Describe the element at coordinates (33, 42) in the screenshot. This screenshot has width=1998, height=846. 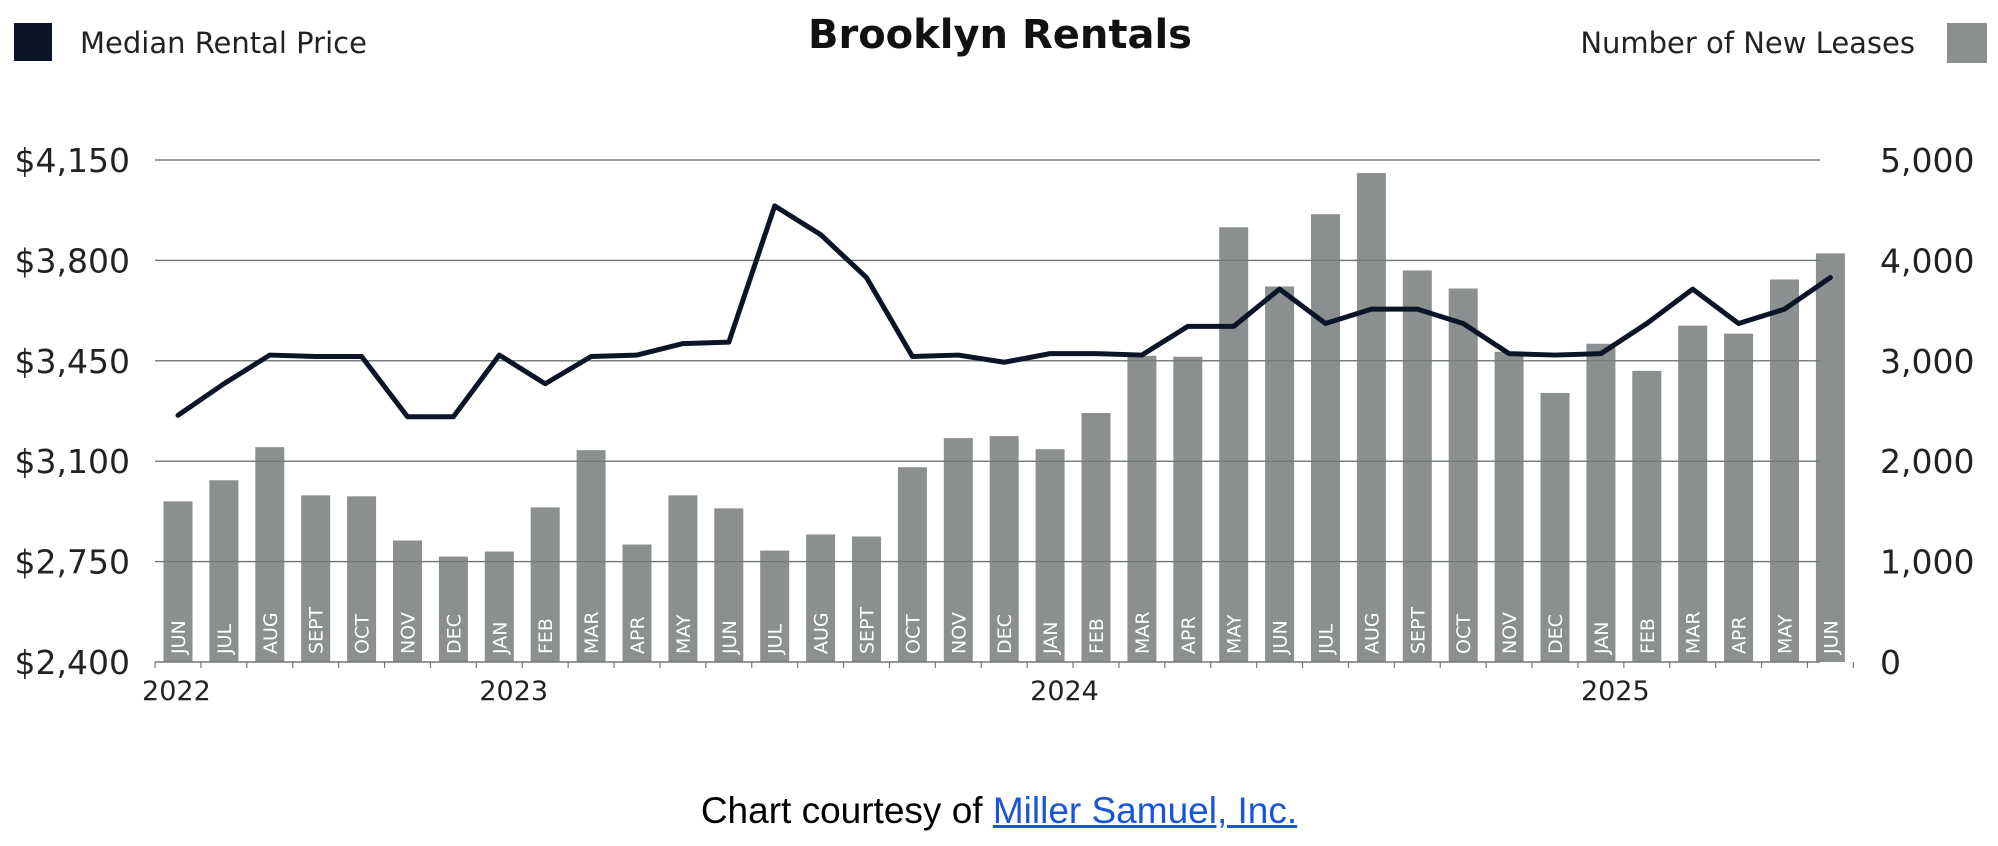
I see `legend-swatch-median` at that location.